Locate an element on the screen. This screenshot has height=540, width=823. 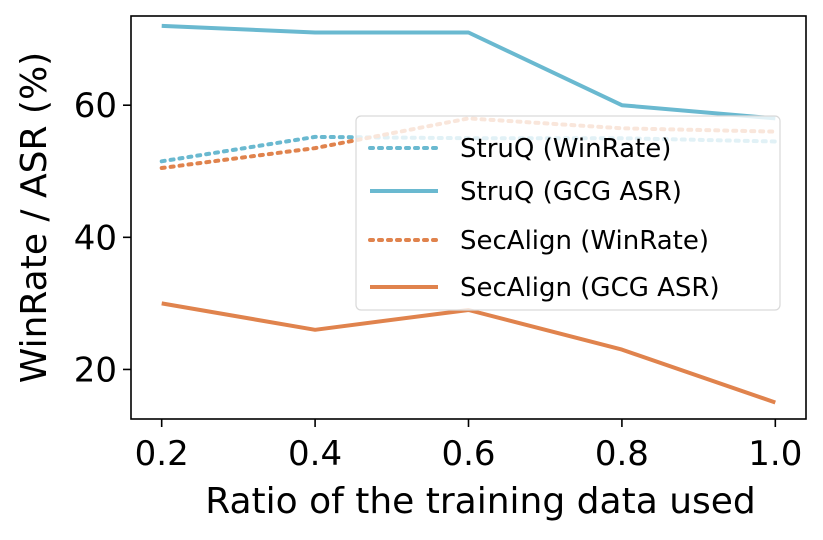
series-line-struq-gcg-asr is located at coordinates (468, 72).